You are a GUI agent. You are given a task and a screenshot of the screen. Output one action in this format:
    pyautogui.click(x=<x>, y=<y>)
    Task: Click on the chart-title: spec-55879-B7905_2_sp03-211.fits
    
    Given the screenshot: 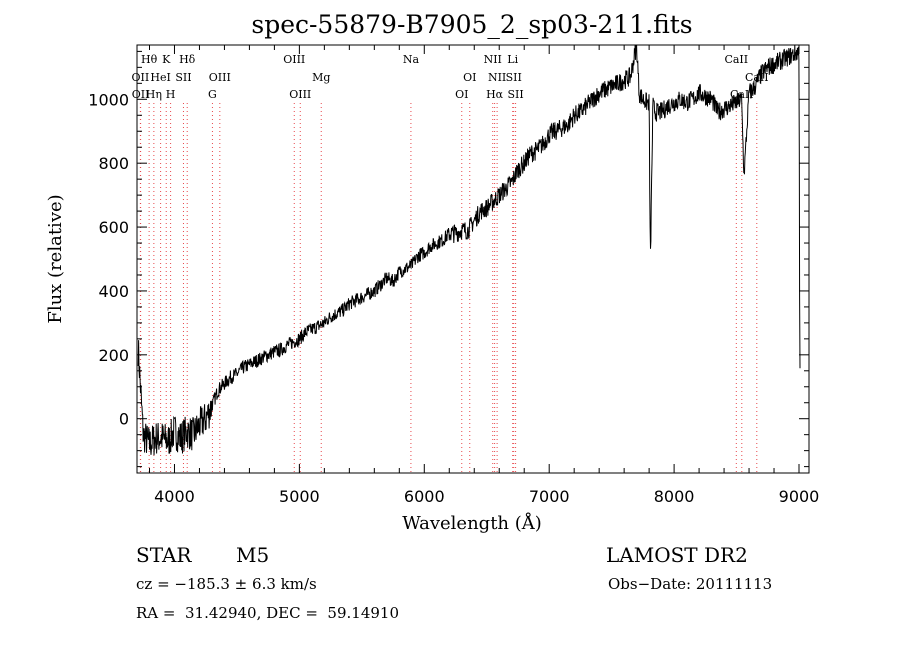 What is the action you would take?
    pyautogui.click(x=471, y=24)
    